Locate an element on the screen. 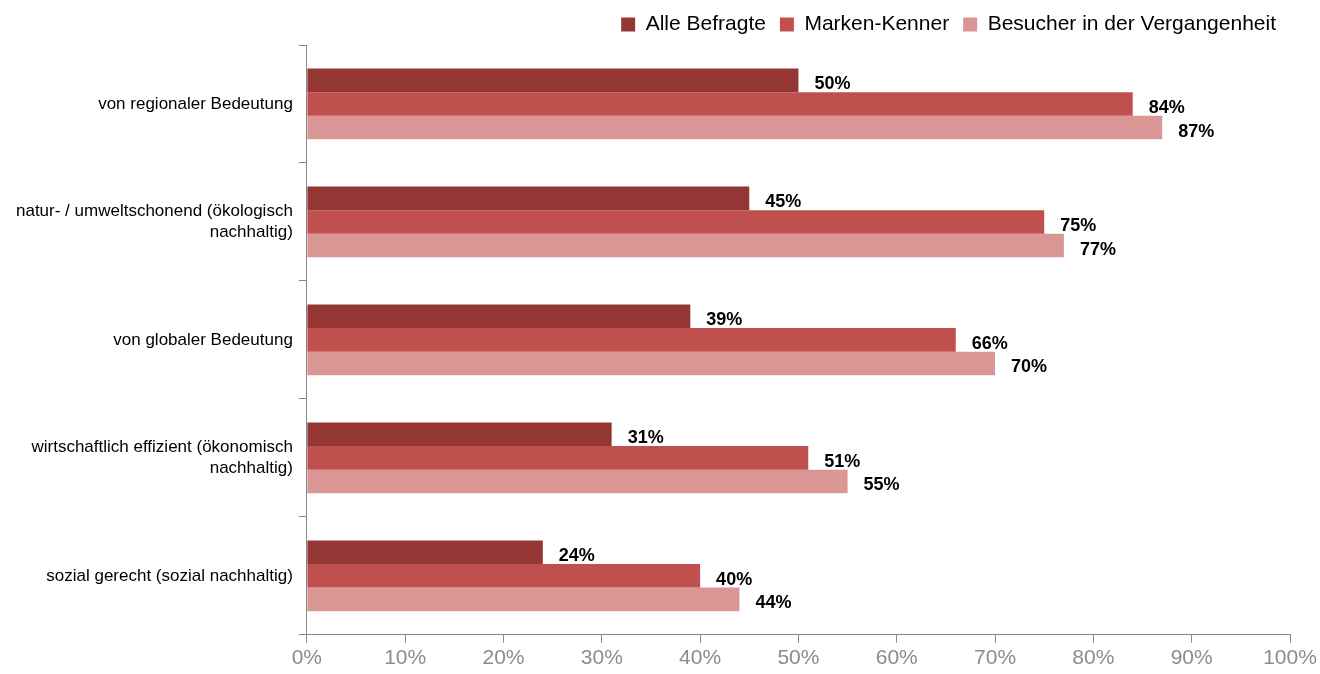 Image resolution: width=1320 pixels, height=674 pixels. y-tick-label: von regionaler Bedeutung is located at coordinates (195, 103).